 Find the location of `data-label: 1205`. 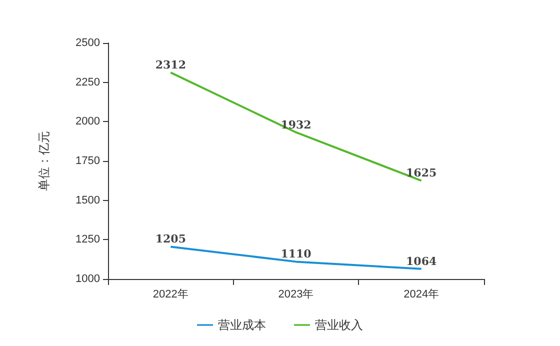

data-label: 1205 is located at coordinates (170, 239).